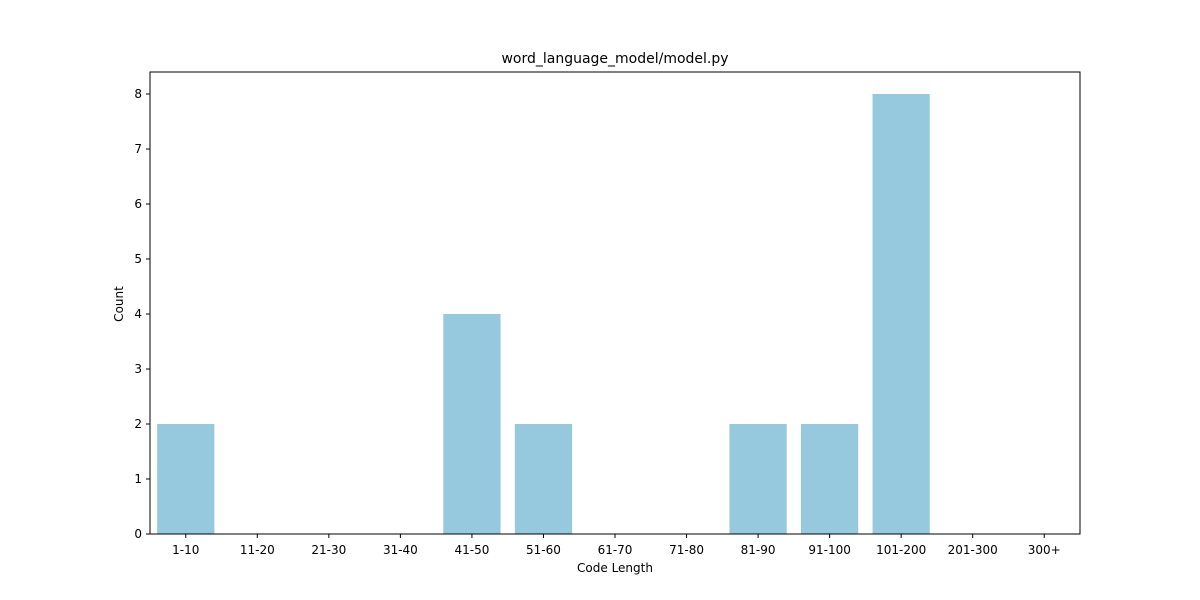 The height and width of the screenshot is (600, 1200). I want to click on x-tick-label: 201-300, so click(973, 550).